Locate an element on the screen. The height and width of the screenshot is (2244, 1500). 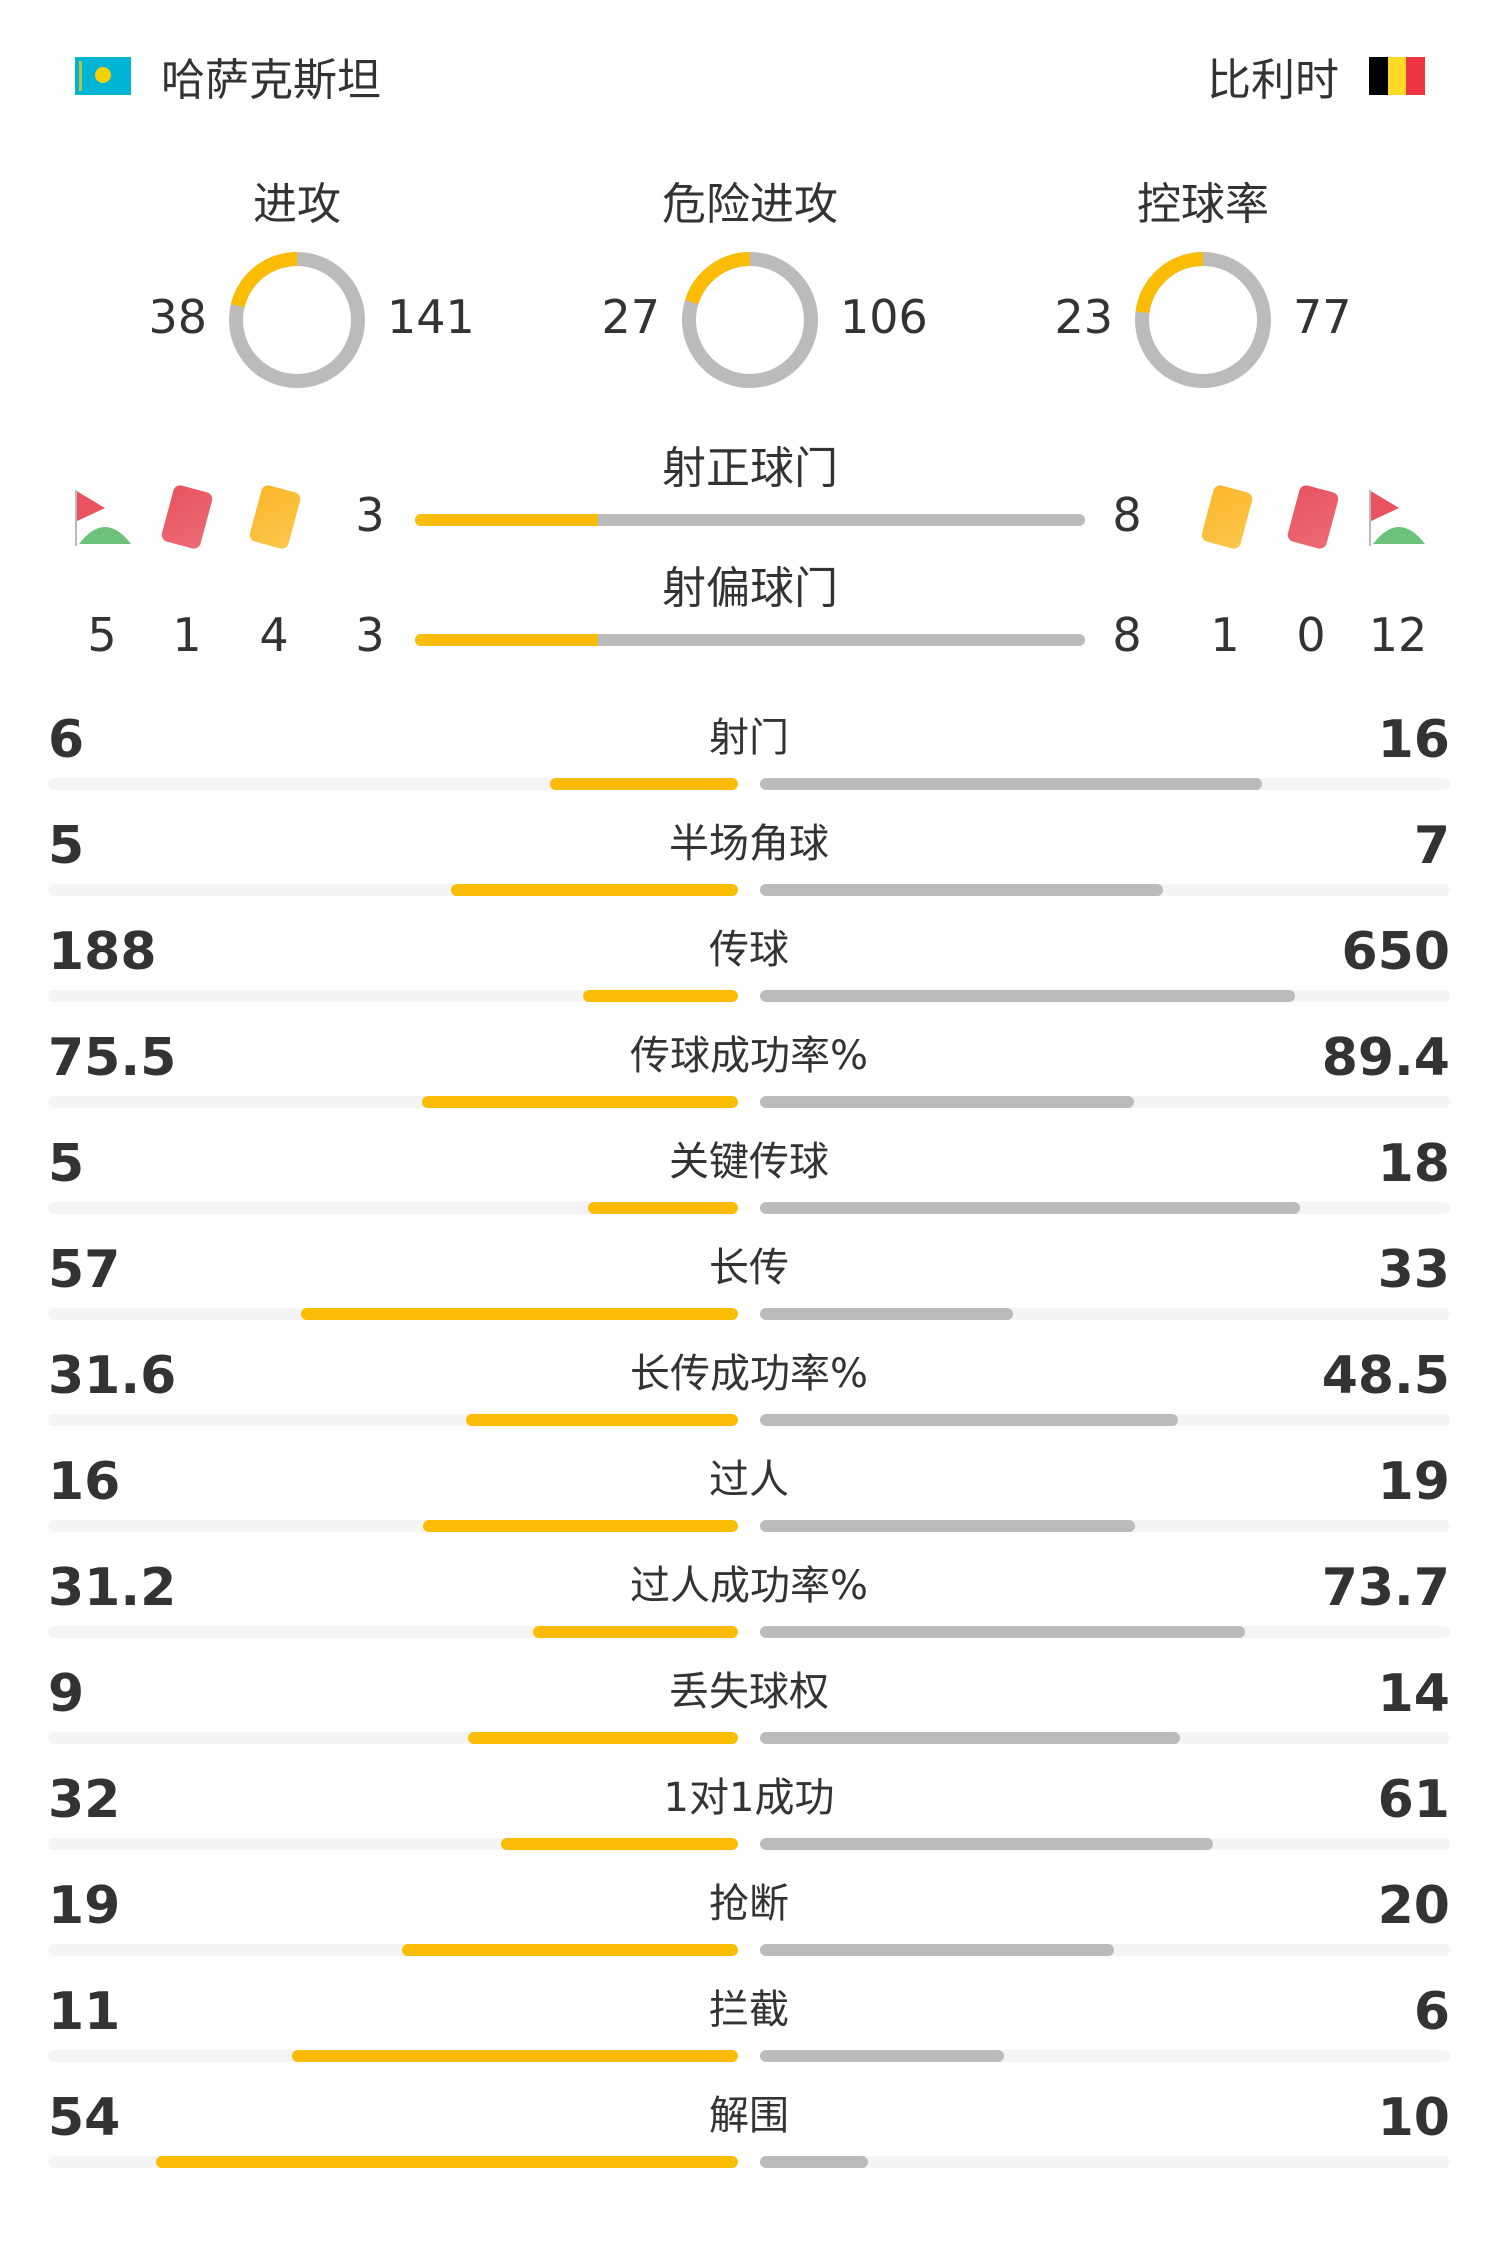
stat-row: 31.2 过人成功率% 73.7 is located at coordinates (749, 1611).